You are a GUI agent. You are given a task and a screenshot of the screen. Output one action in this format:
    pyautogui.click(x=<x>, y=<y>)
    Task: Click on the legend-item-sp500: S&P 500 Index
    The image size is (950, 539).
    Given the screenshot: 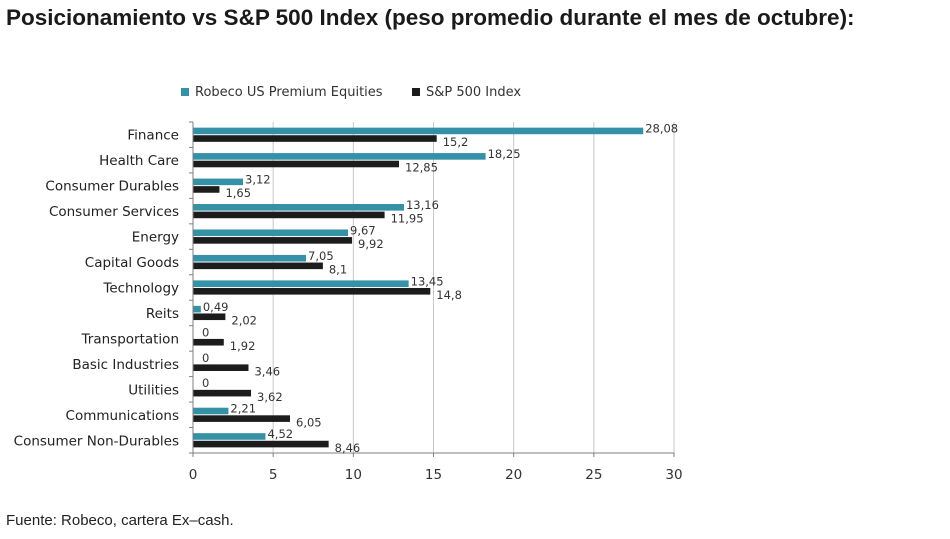 What is the action you would take?
    pyautogui.click(x=466, y=92)
    